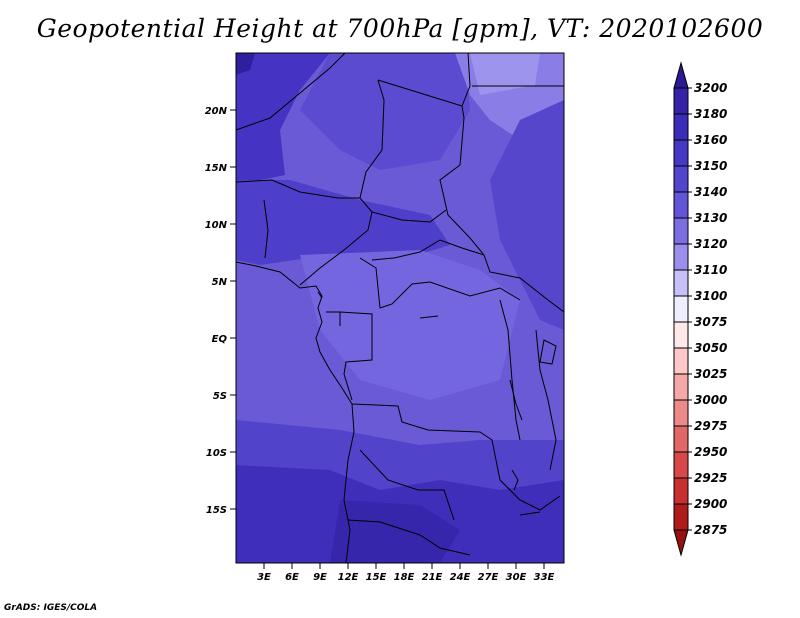 Image resolution: width=800 pixels, height=618 pixels. What do you see at coordinates (220, 396) in the screenshot?
I see `lat-label: 5S` at bounding box center [220, 396].